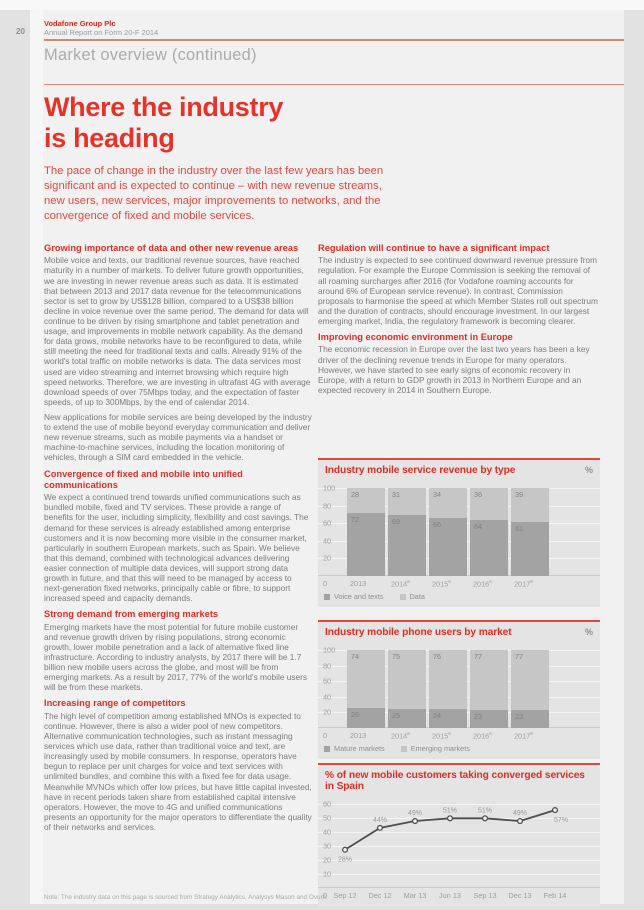  I want to click on x-axis-label: 2014e, so click(401, 736).